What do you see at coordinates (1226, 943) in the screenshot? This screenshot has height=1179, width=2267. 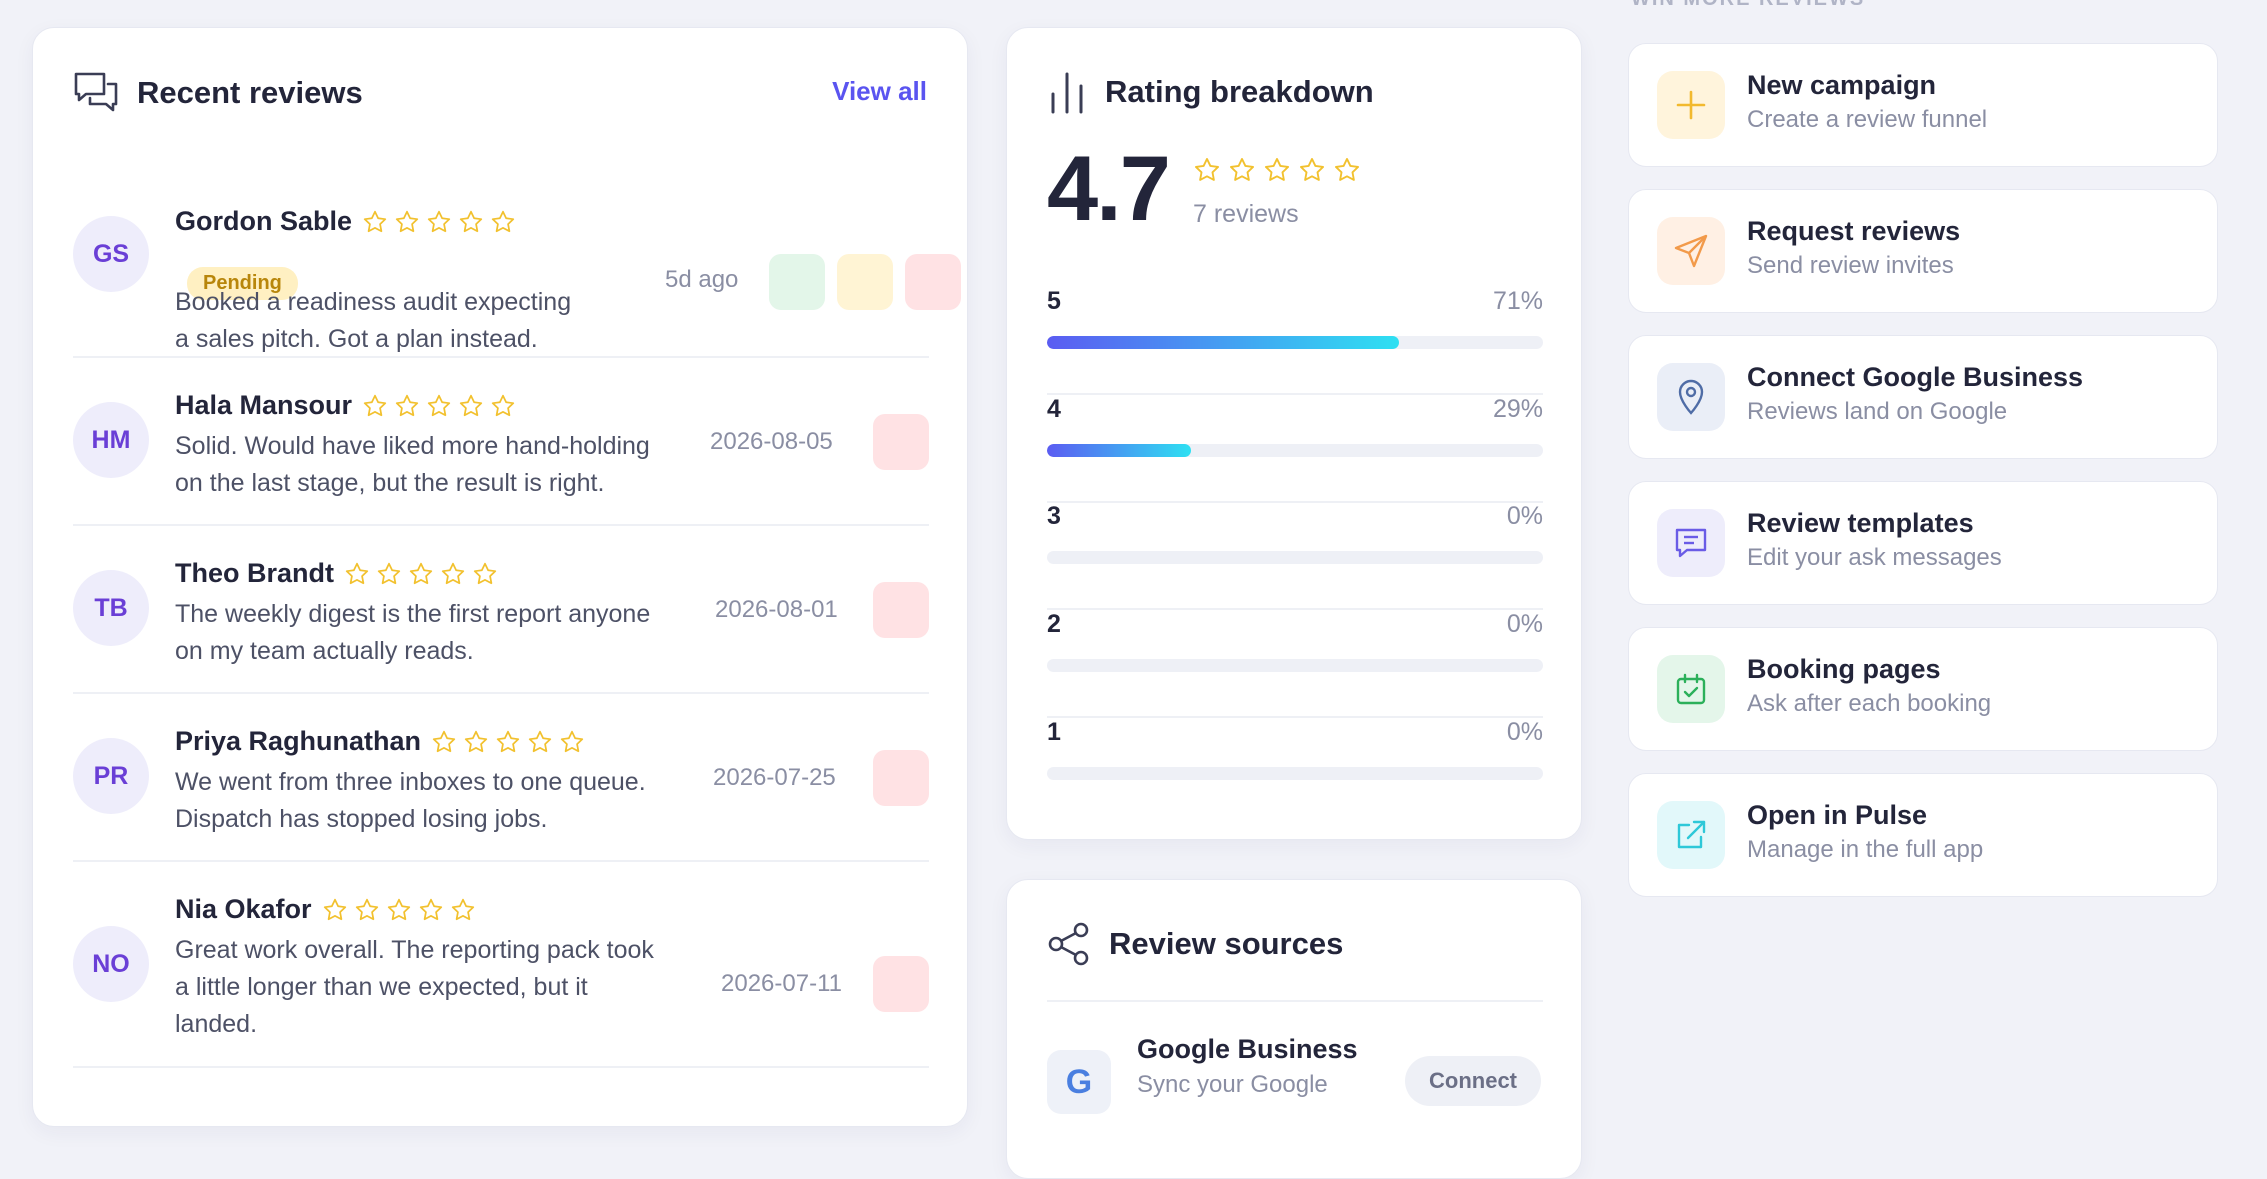 I see `review-sources-title: Review sources` at bounding box center [1226, 943].